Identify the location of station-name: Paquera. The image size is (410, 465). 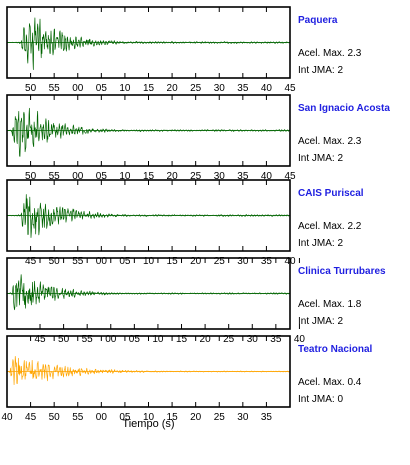
(318, 20).